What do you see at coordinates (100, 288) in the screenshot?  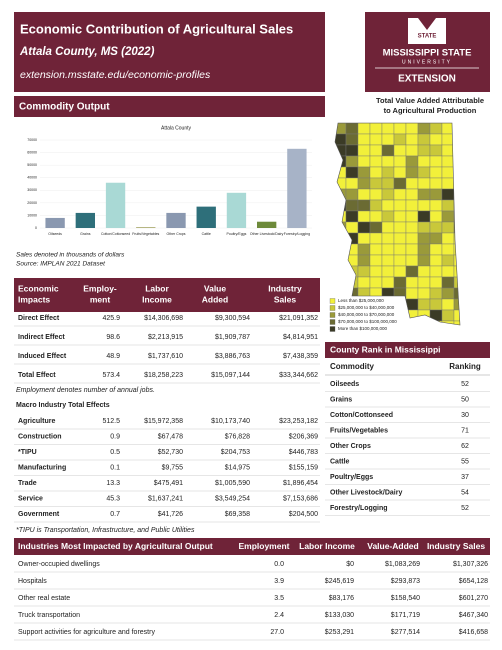 I see `column-header: Employ-` at bounding box center [100, 288].